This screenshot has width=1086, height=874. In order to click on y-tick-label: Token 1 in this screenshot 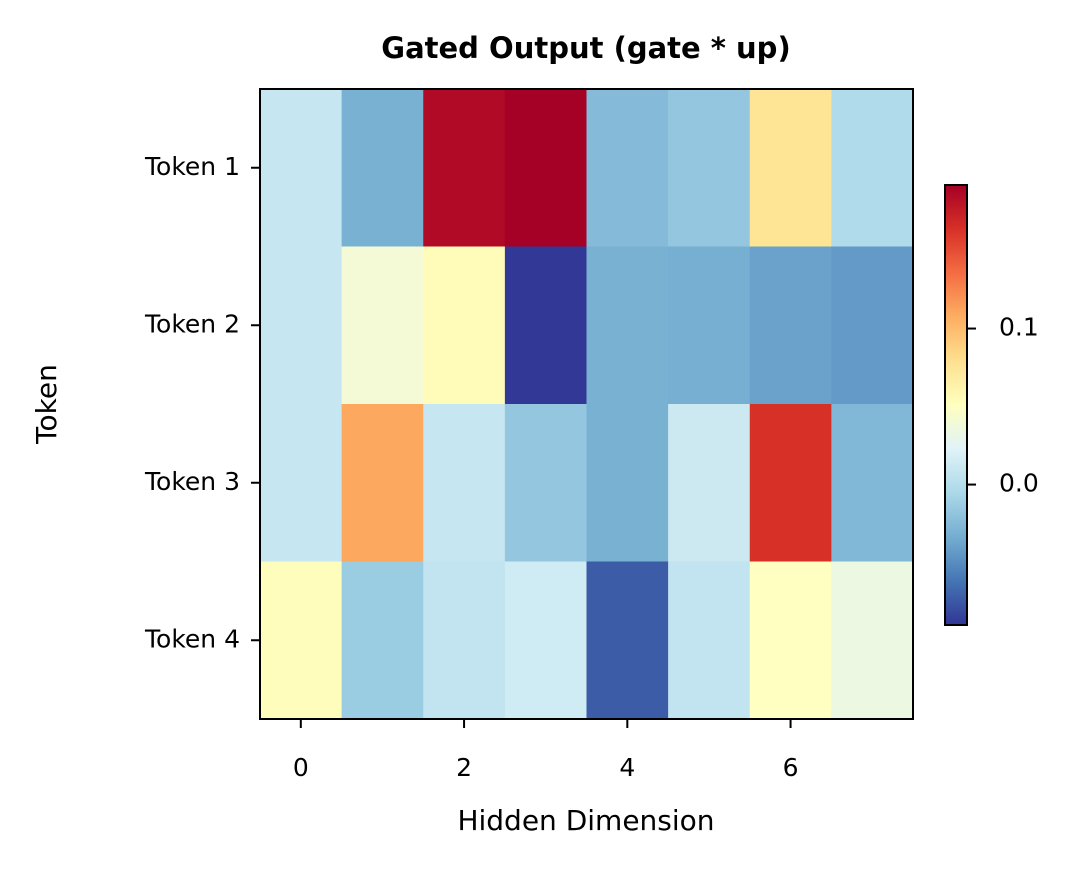, I will do `click(192, 166)`.